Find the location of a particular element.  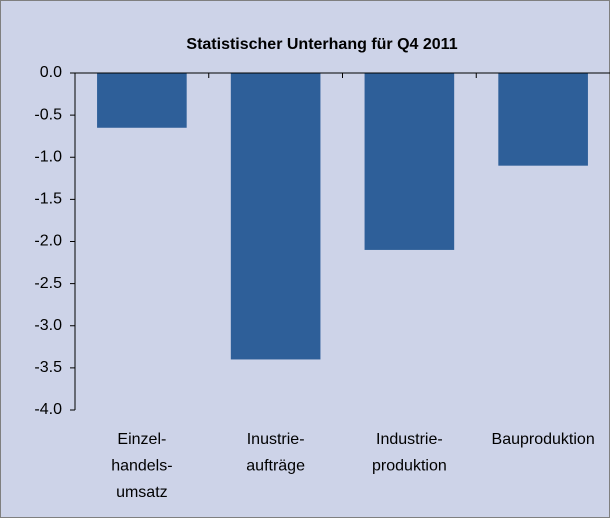

y-tick-label: -0.5 is located at coordinates (48, 114).